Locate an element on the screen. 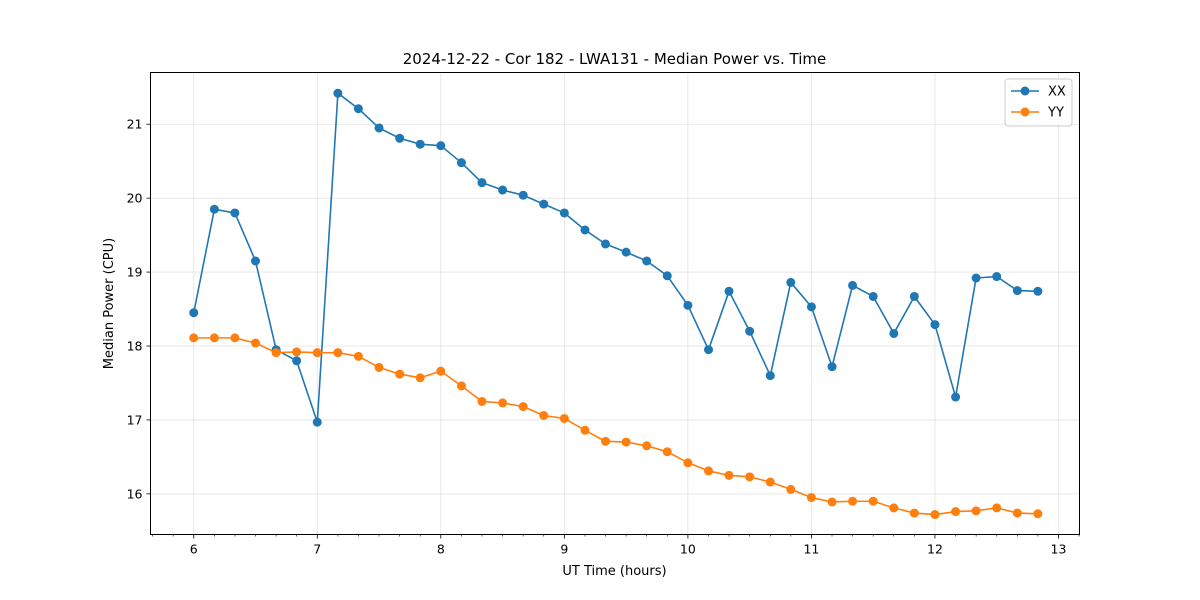 The height and width of the screenshot is (600, 1200). y-tick-label: 19 is located at coordinates (135, 272).